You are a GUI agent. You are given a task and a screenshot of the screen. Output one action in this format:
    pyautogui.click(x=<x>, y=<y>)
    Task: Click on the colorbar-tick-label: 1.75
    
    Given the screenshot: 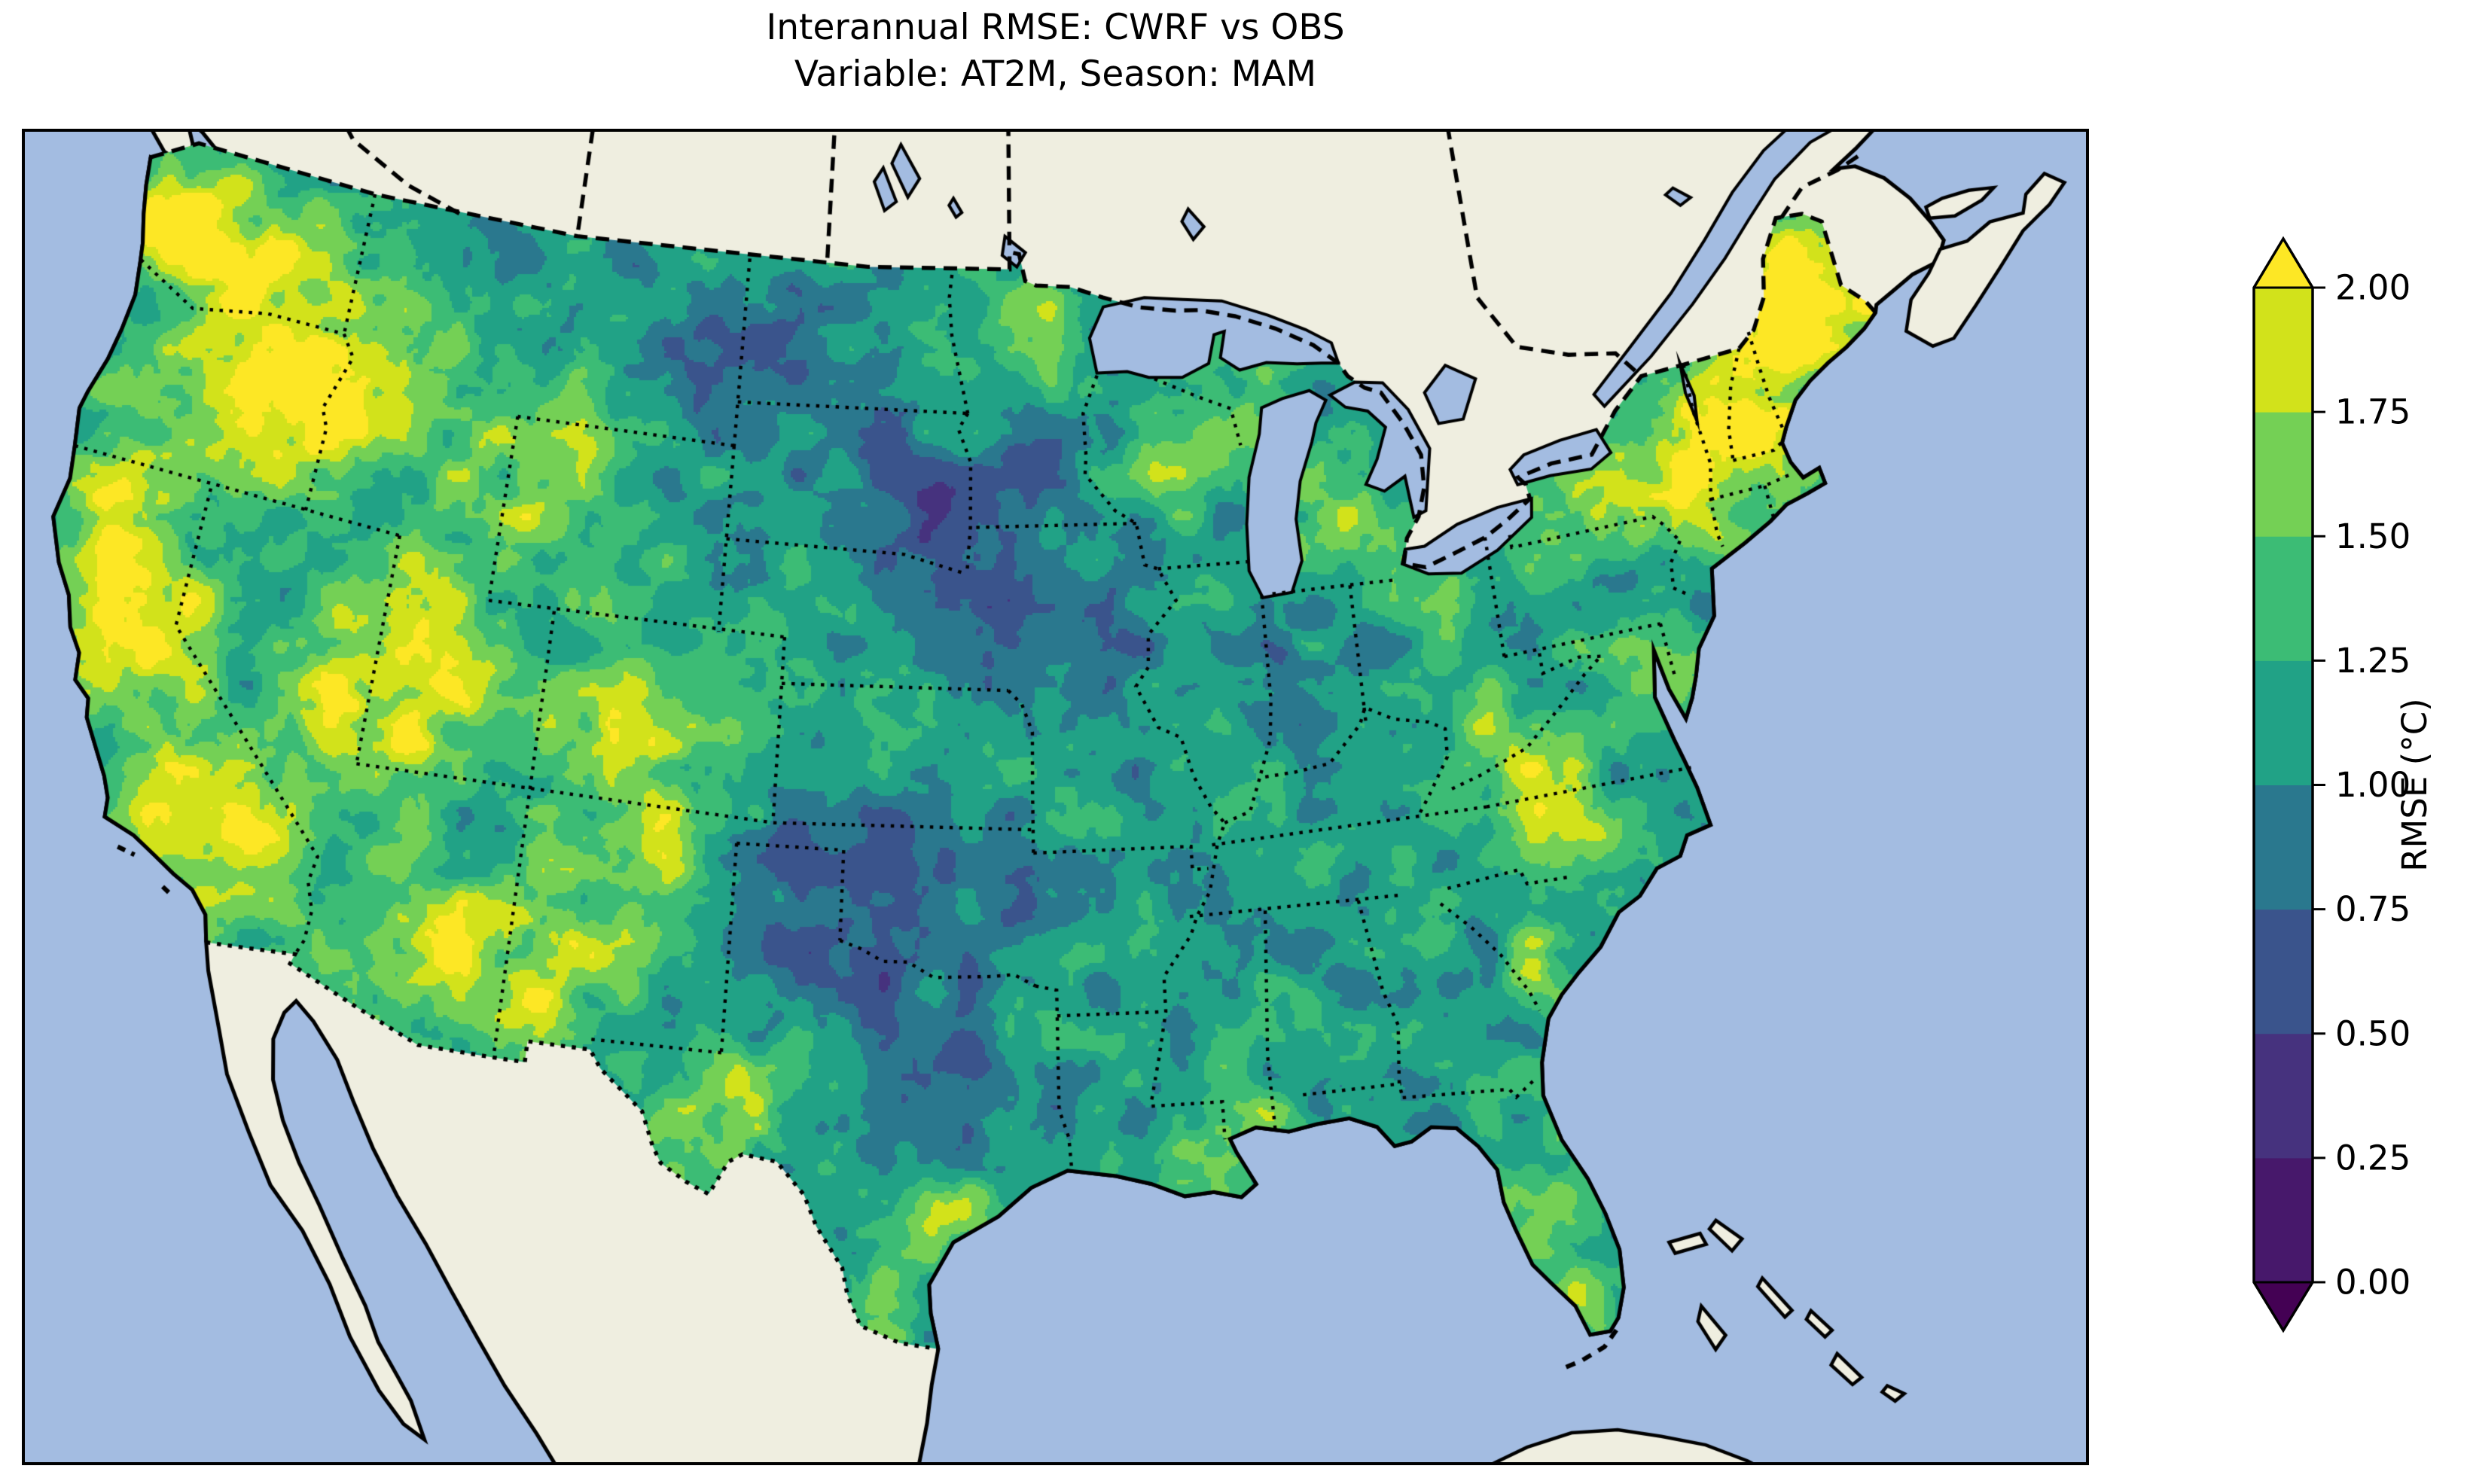 What is the action you would take?
    pyautogui.click(x=2373, y=412)
    